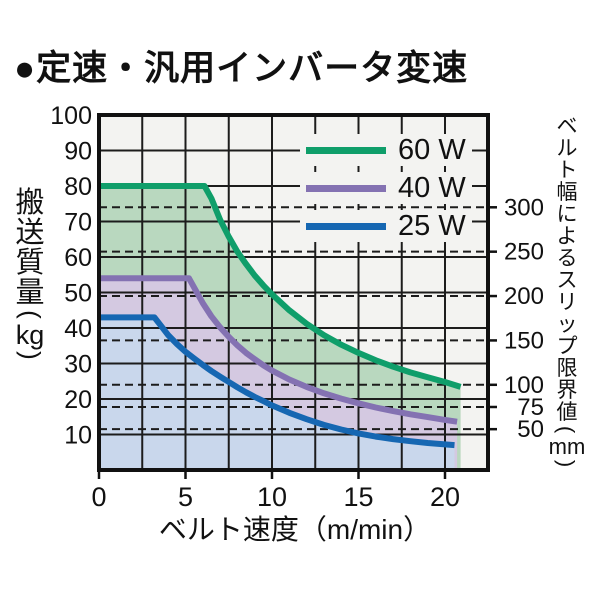  Describe the element at coordinates (432, 225) in the screenshot. I see `legend-label-25w: 25 W` at that location.